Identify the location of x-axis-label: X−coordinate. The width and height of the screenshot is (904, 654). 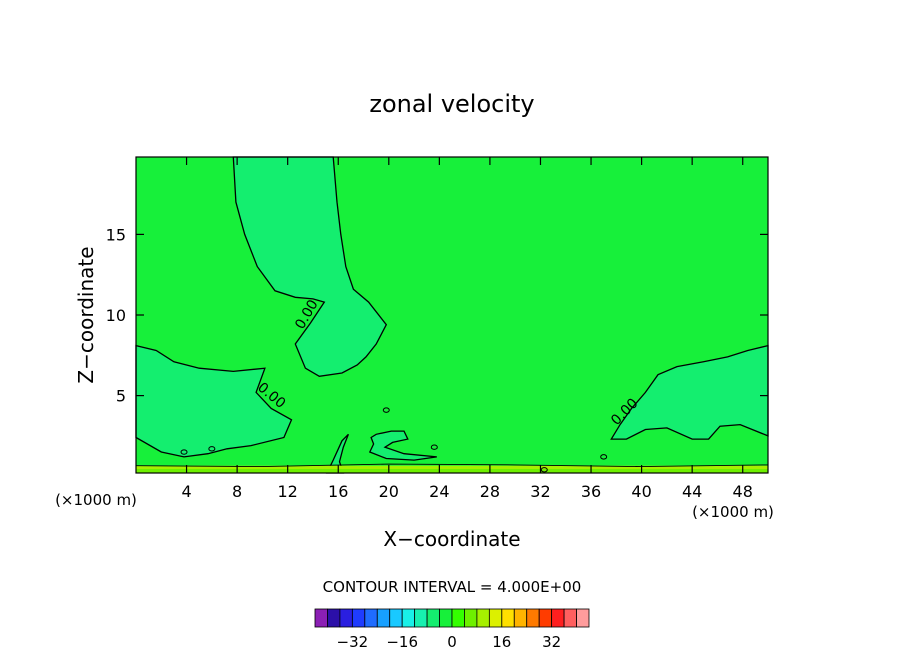
(451, 539).